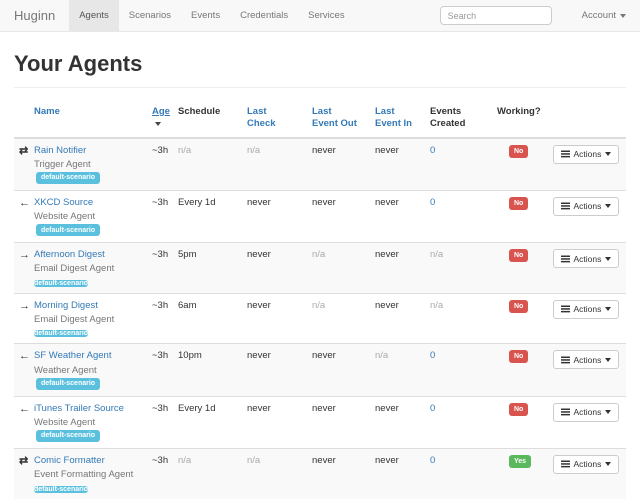  I want to click on nav-item-agents: Agents, so click(94, 15).